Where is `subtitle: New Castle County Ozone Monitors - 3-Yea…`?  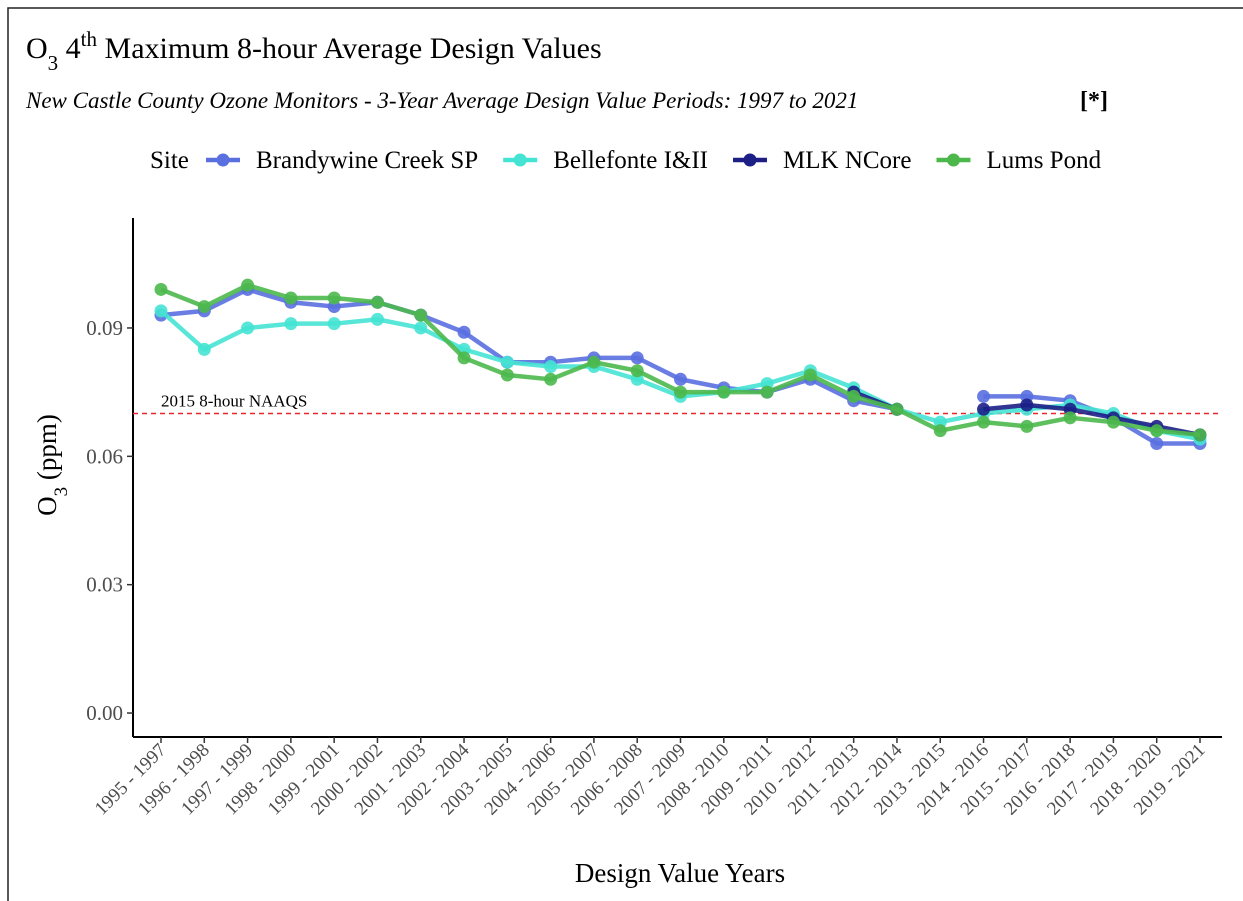
subtitle: New Castle County Ozone Monitors - 3-Yea… is located at coordinates (441, 100).